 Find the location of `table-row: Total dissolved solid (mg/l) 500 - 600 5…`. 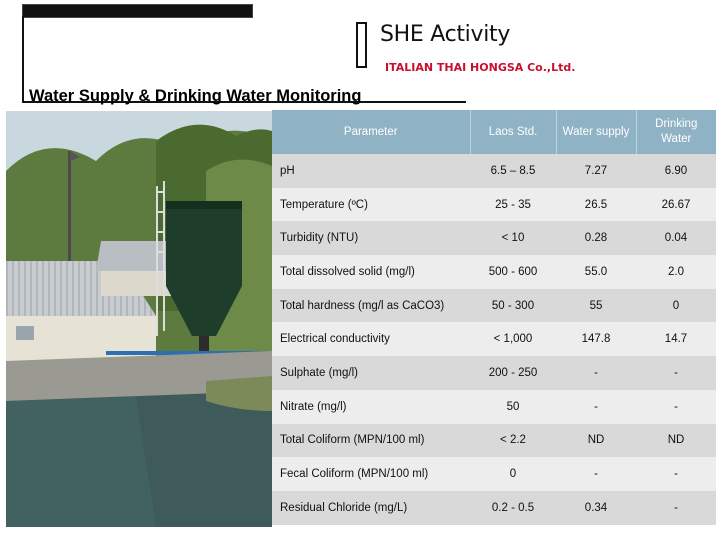

table-row: Total dissolved solid (mg/l) 500 - 600 5… is located at coordinates (494, 272).